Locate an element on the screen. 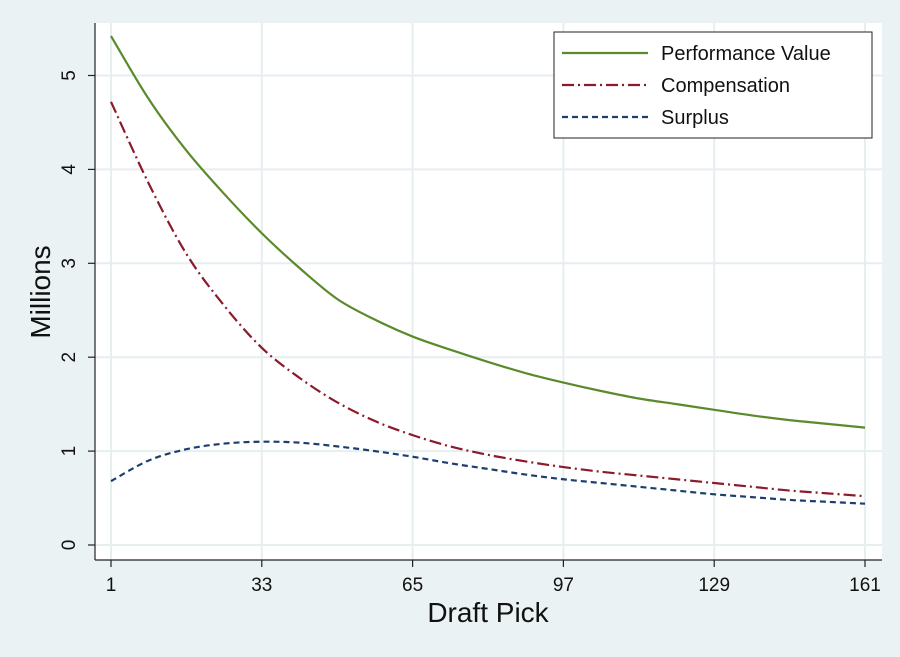 The width and height of the screenshot is (900, 657). y-tick-label: 3 is located at coordinates (69, 263).